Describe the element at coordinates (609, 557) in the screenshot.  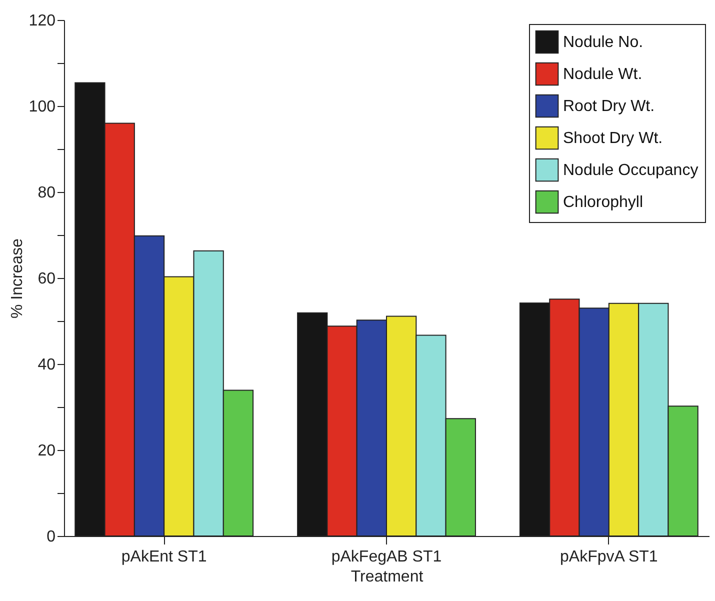
I see `x-tick-label: pAkFpvA ST1` at that location.